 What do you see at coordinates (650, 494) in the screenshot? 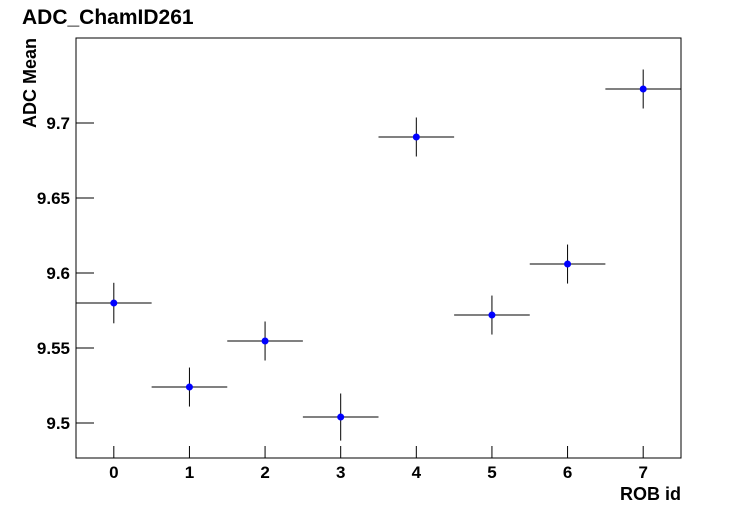
I see `x-axis-label: ROB id` at bounding box center [650, 494].